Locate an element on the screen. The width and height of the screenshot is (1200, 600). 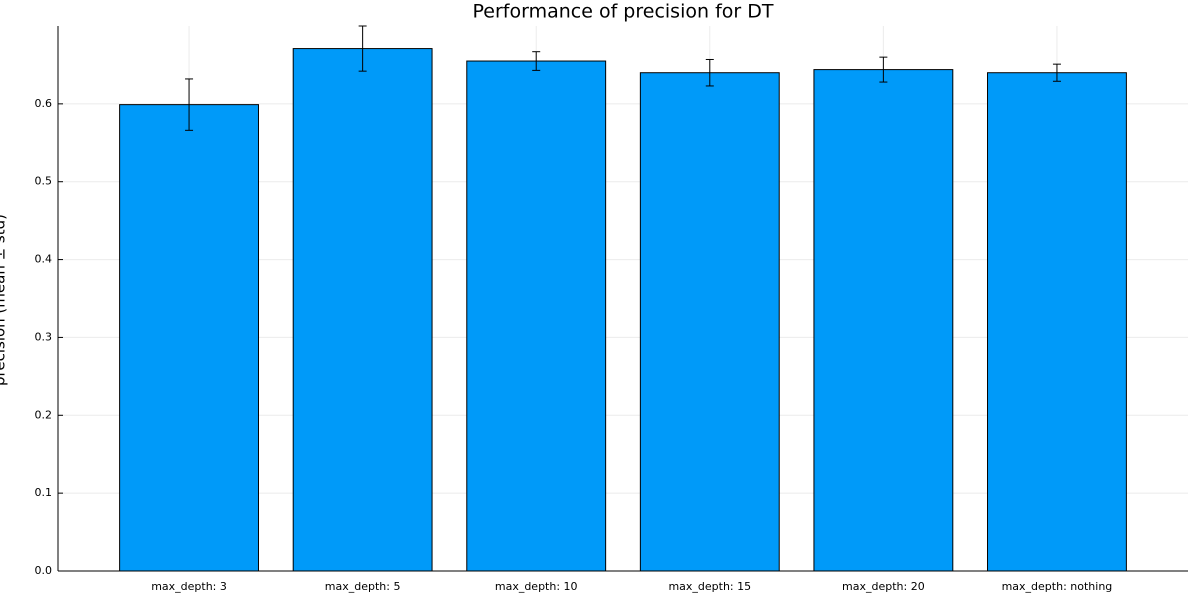
y-axis-label: precision (mean ± std) is located at coordinates (4, 300).